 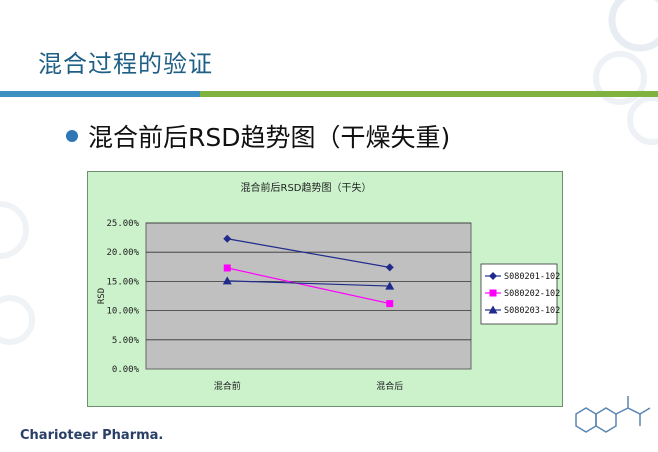 What do you see at coordinates (126, 370) in the screenshot?
I see `y-tick-label: 0.00%` at bounding box center [126, 370].